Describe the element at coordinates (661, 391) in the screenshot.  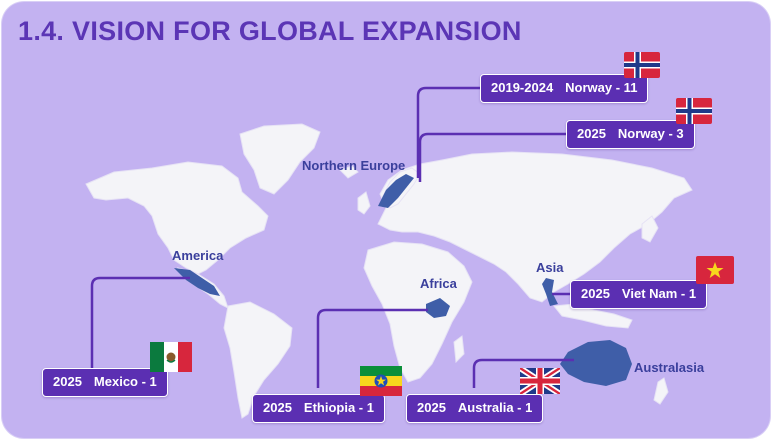
I see `land-new-zealand` at that location.